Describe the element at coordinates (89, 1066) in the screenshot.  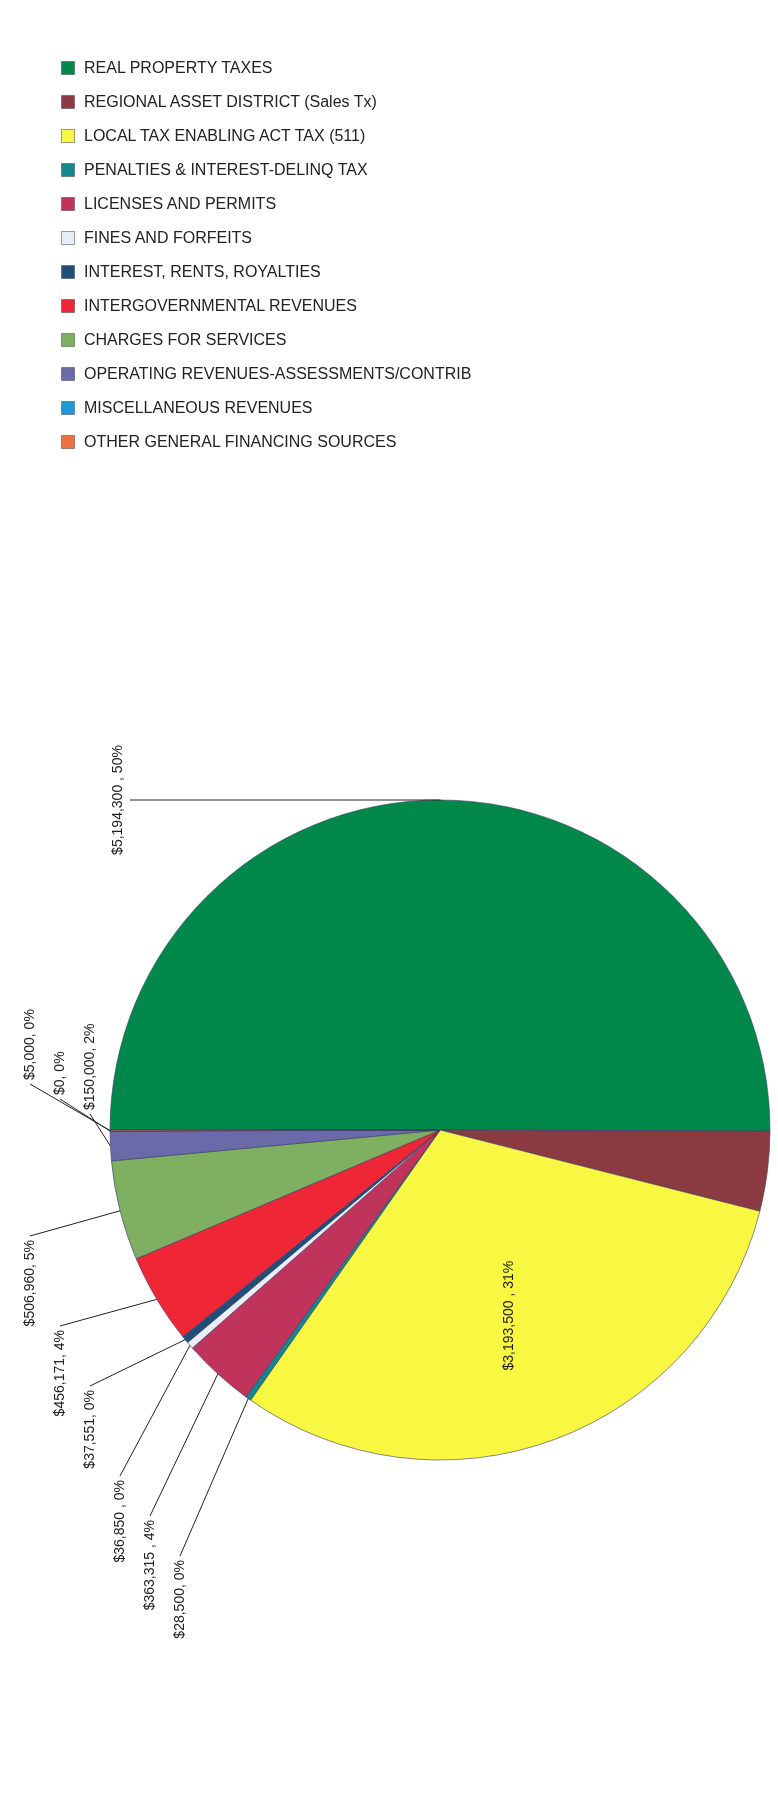
I see `data-label: $150,000, 2%` at that location.